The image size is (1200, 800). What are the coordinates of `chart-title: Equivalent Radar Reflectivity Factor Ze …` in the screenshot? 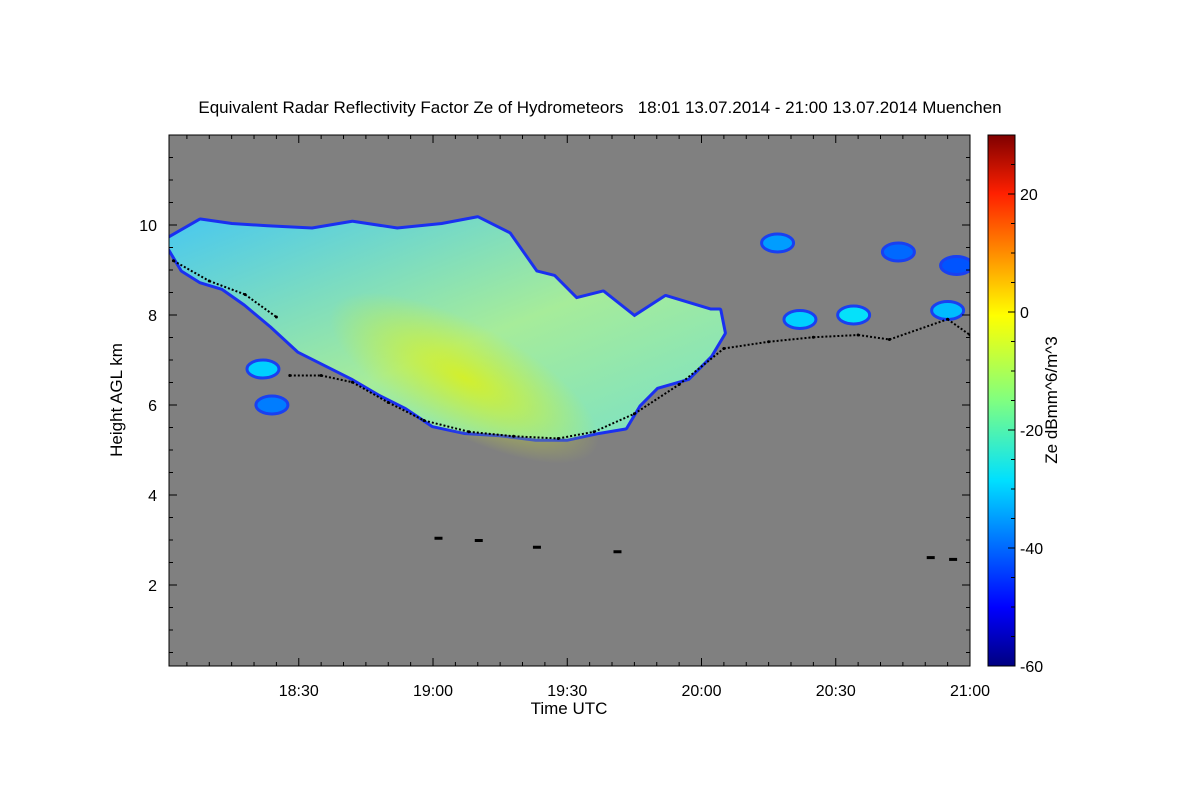 It's located at (600, 107).